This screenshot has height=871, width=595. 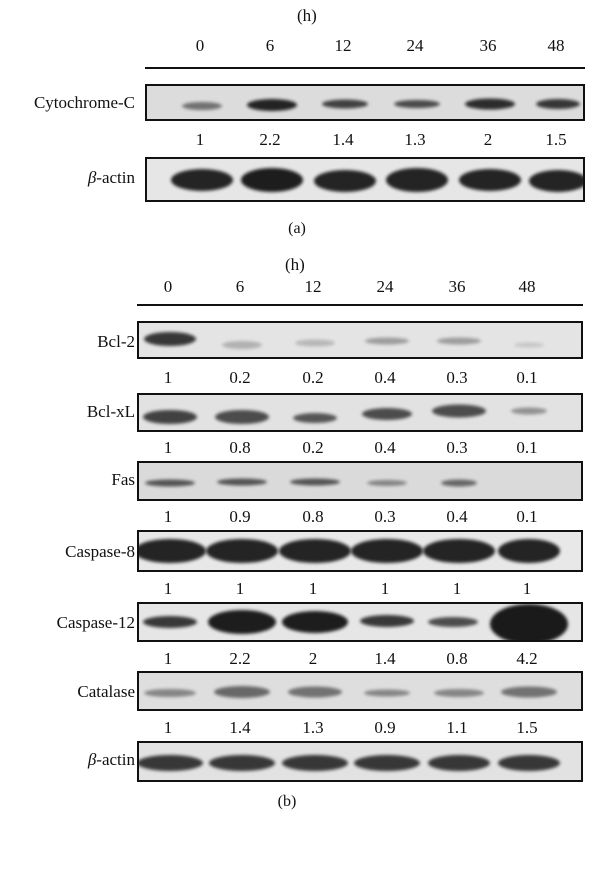 What do you see at coordinates (307, 15) in the screenshot?
I see `panel-a-unit-label: (h)` at bounding box center [307, 15].